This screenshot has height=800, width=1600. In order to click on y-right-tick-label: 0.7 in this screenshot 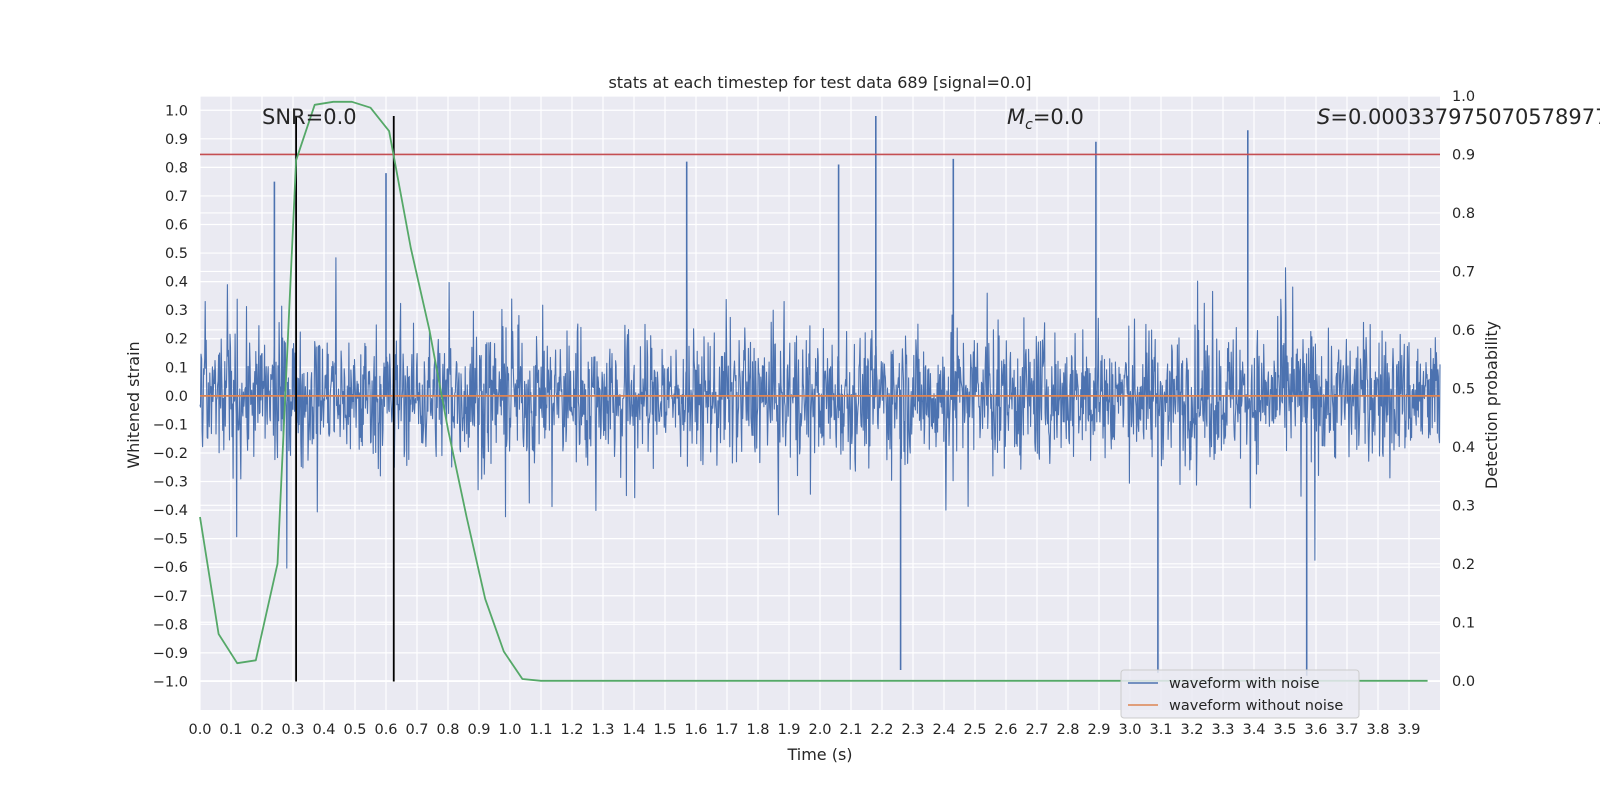, I will do `click(1463, 272)`.